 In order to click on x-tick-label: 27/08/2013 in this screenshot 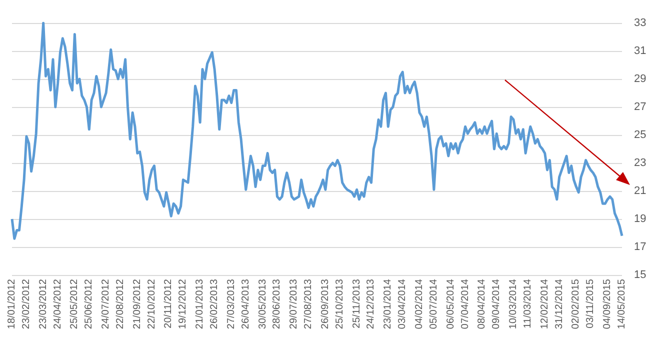, I will do `click(308, 304)`.